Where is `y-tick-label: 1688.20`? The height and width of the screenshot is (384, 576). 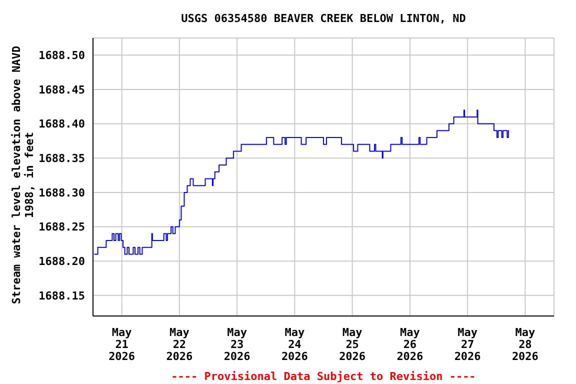
y-tick-label: 1688.20 is located at coordinates (61, 261).